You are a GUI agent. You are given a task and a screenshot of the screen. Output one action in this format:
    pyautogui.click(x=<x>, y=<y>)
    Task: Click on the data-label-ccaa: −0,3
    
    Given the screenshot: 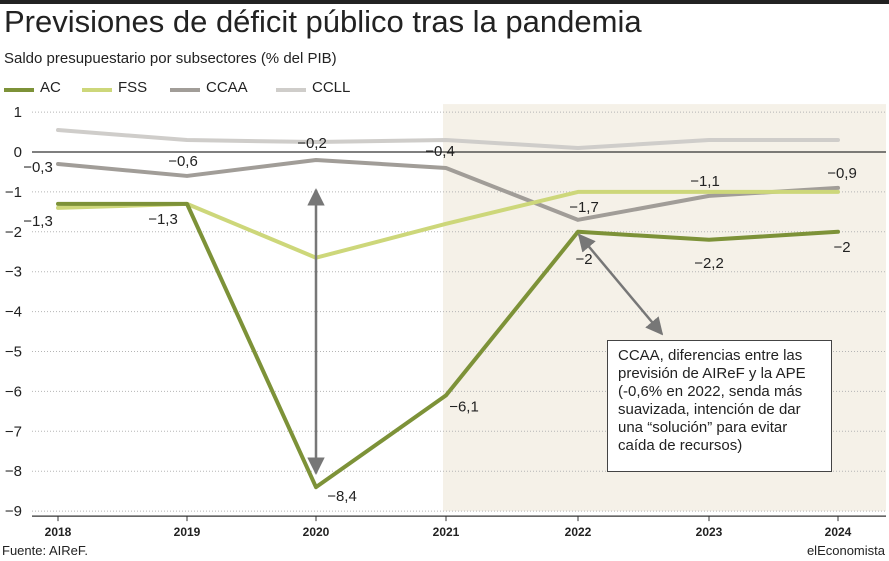 What is the action you would take?
    pyautogui.click(x=38, y=167)
    